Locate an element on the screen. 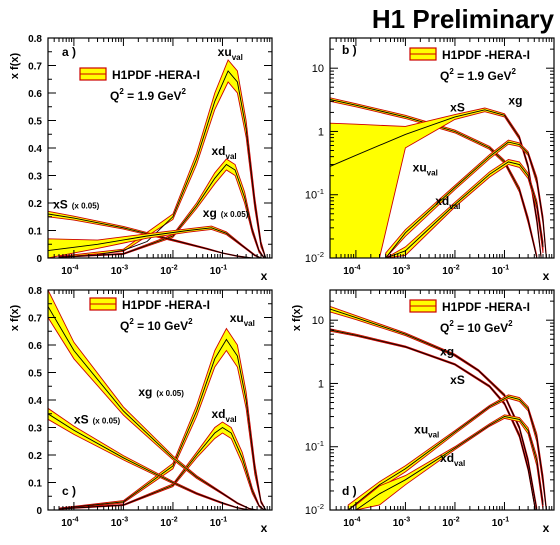 This screenshot has width=560, height=545. band-xuval is located at coordinates (466, 198).